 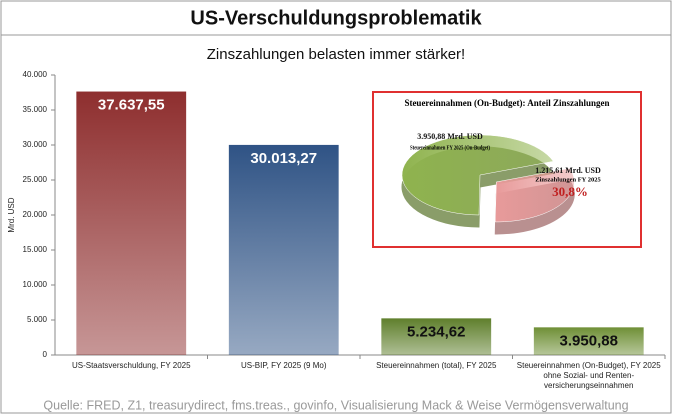 I want to click on slice-value-label: 1.215,61 Mrd. USD, so click(x=568, y=170).